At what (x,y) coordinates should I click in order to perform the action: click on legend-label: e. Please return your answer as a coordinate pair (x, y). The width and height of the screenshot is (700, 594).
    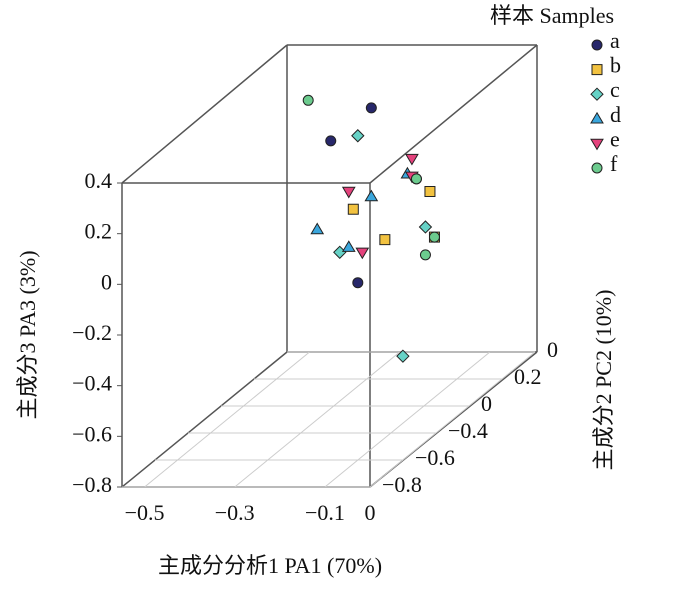
    Looking at the image, I should click on (615, 138).